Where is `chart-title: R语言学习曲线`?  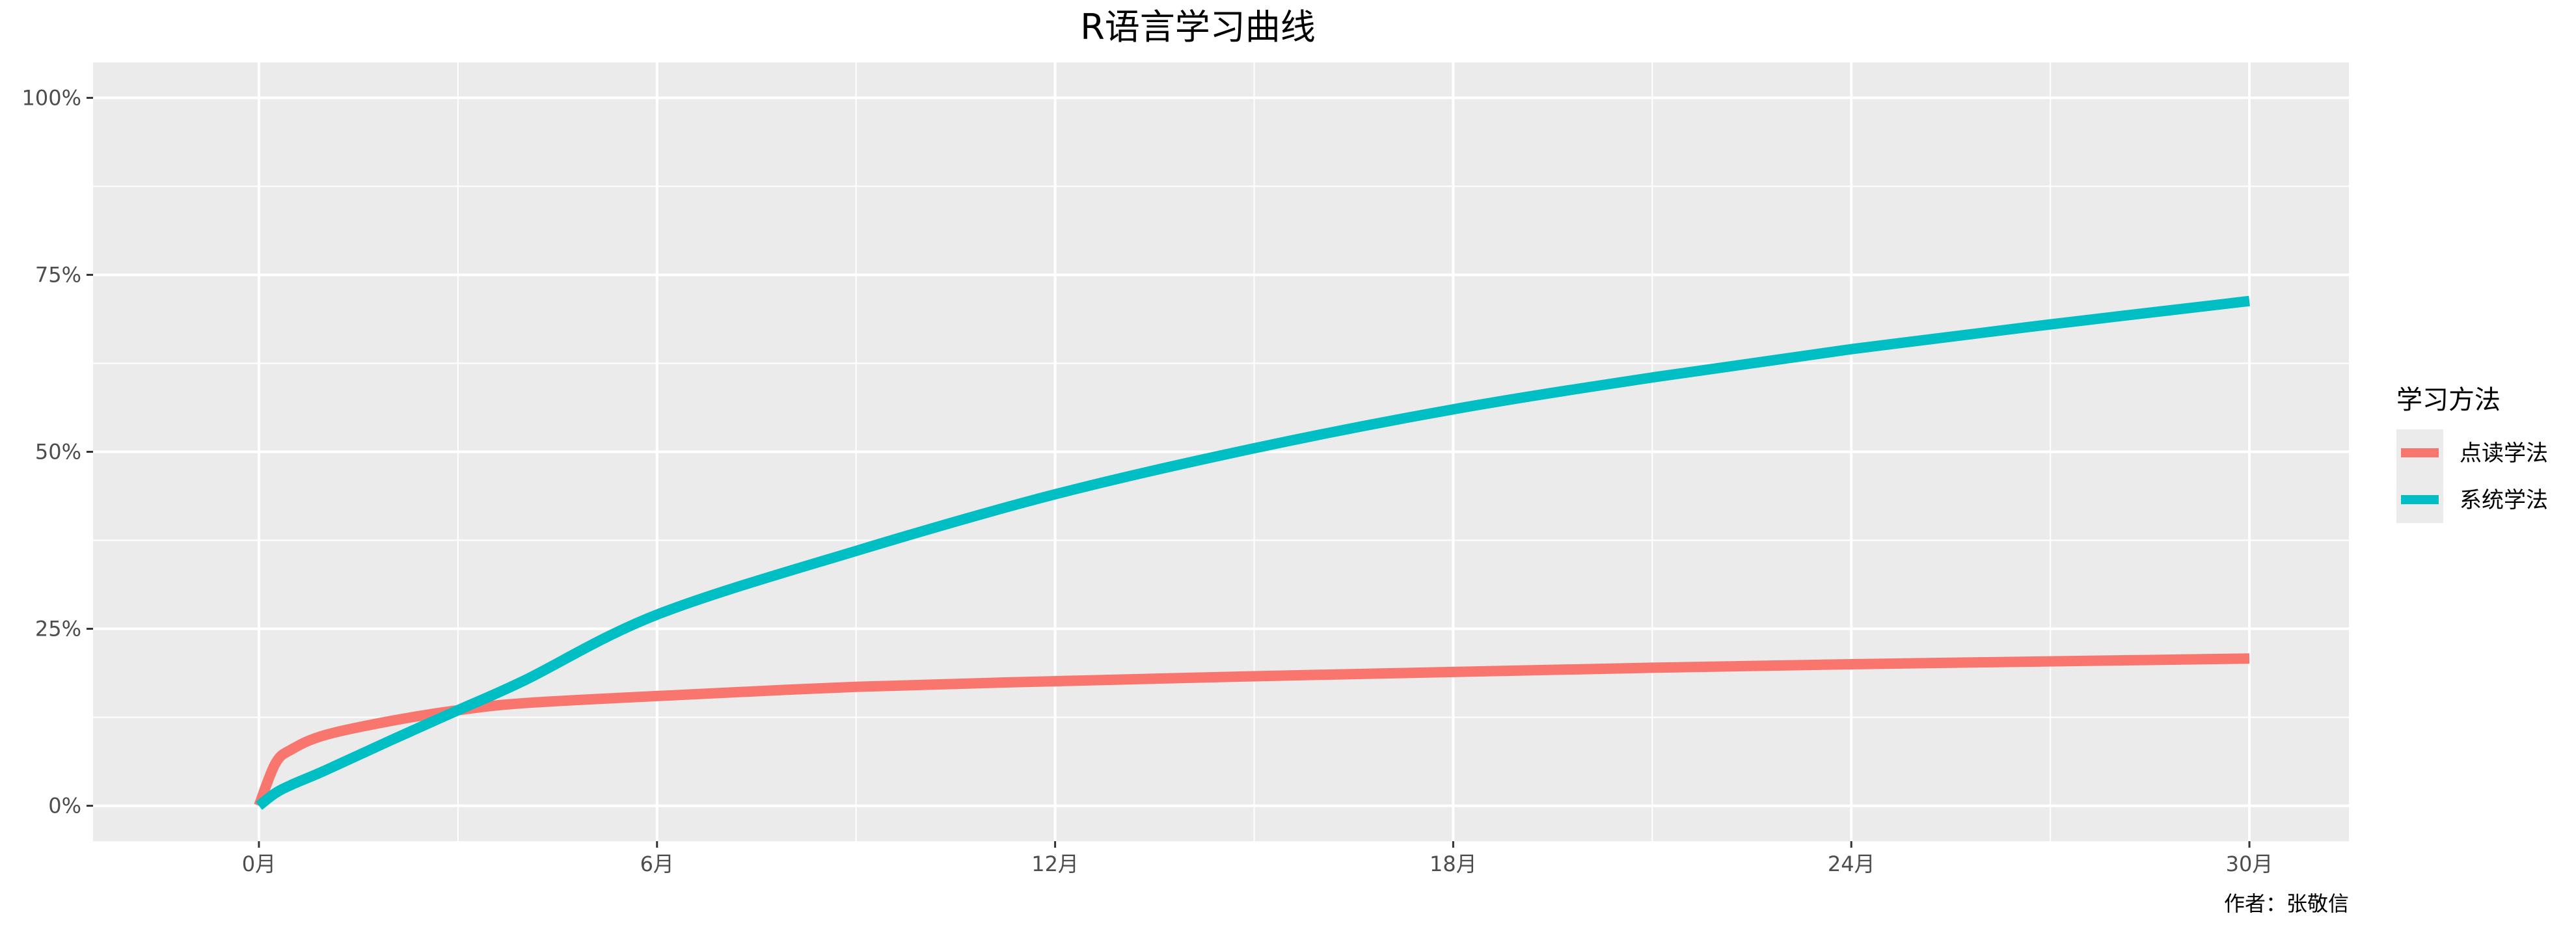 chart-title: R语言学习曲线 is located at coordinates (1198, 27).